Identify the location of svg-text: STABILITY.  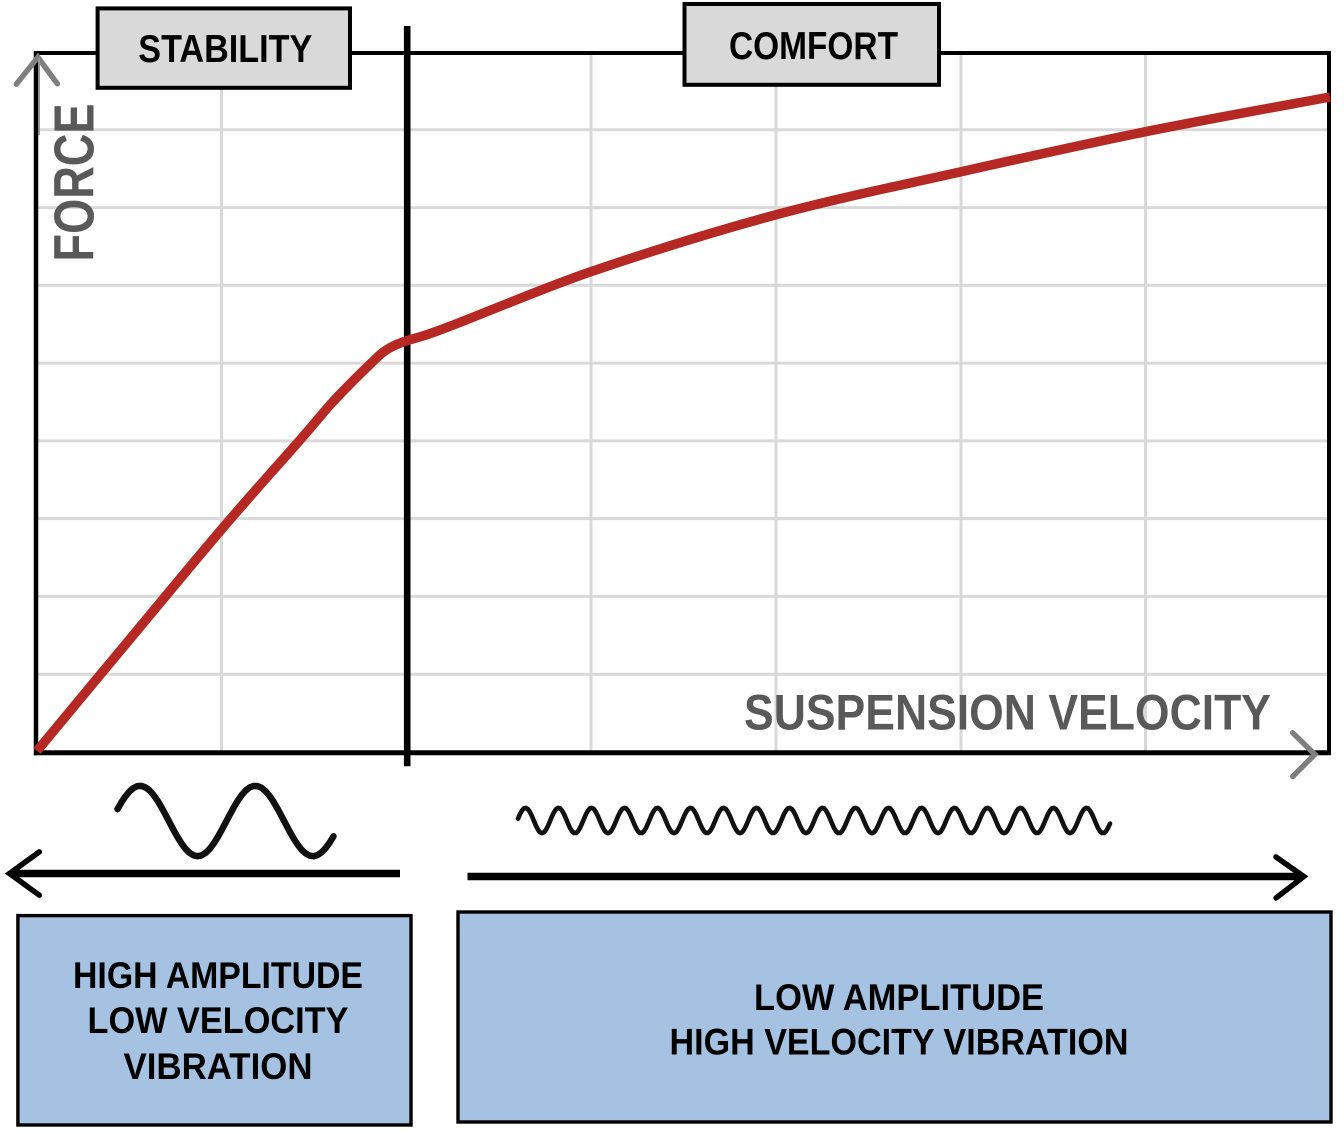
(225, 49).